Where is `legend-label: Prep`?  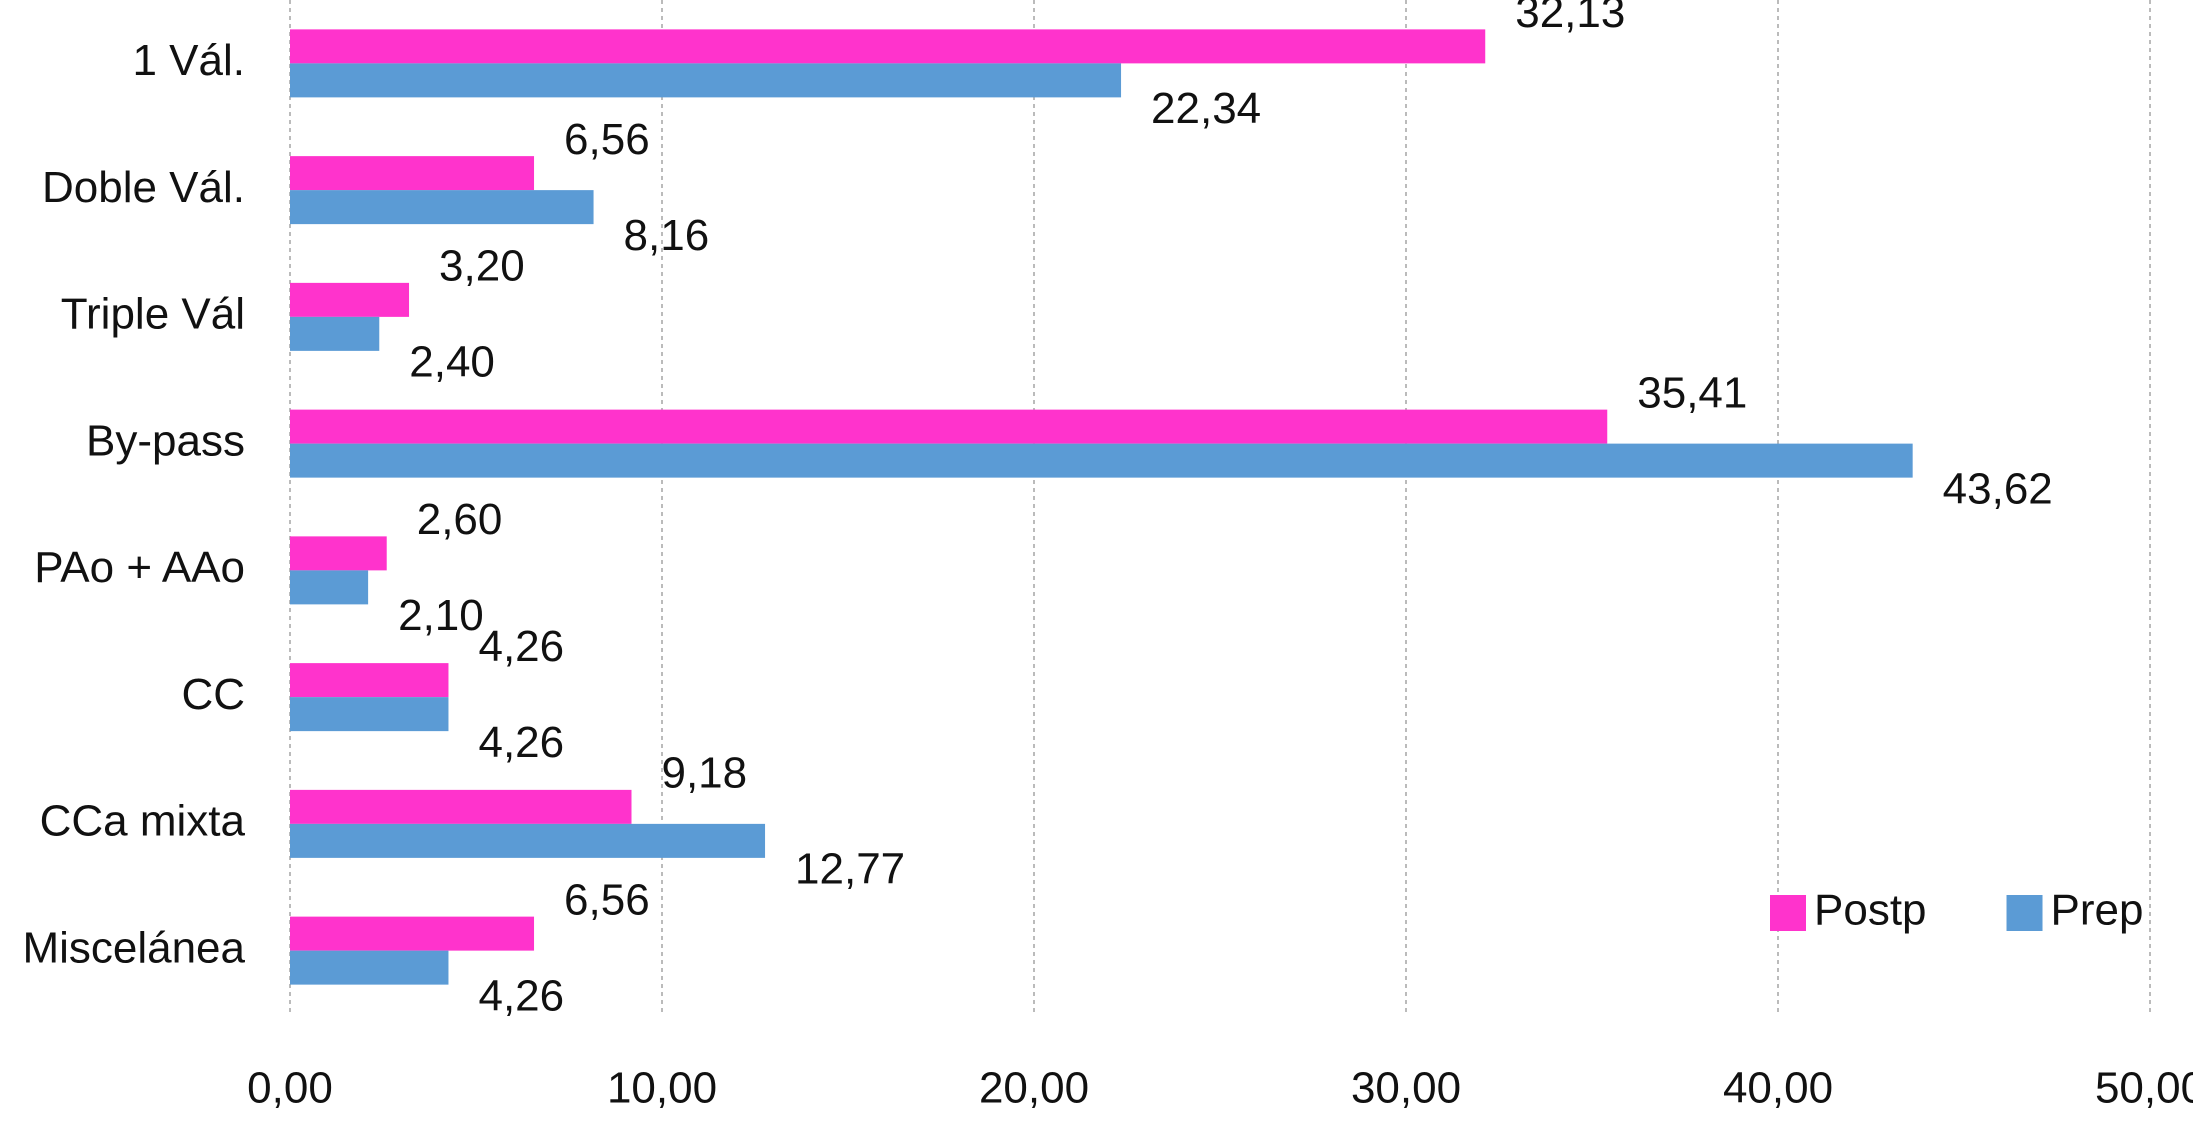
legend-label: Prep is located at coordinates (2097, 910).